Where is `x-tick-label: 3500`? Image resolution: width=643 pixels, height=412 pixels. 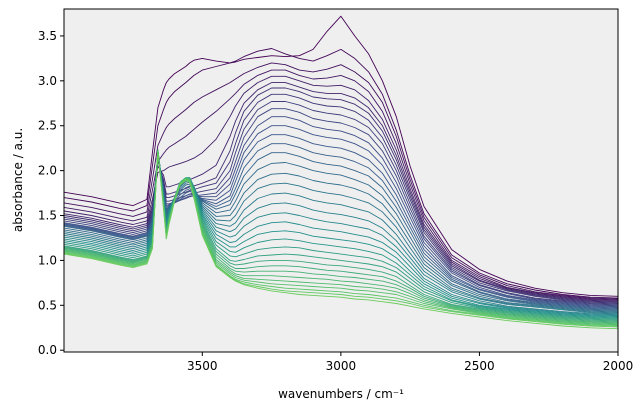
x-tick-label: 3500 is located at coordinates (202, 366).